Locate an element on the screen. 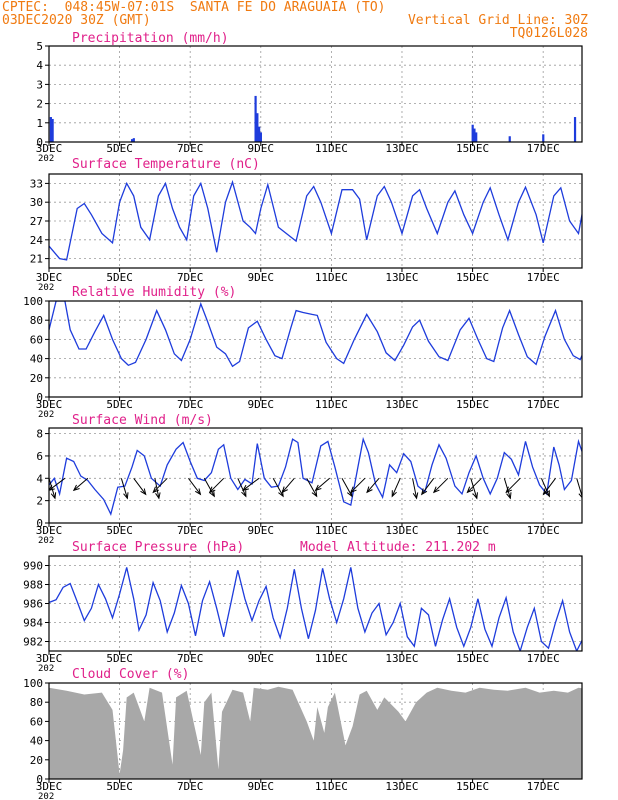  cloud-cover-year-stub: 202 is located at coordinates (46, 796).